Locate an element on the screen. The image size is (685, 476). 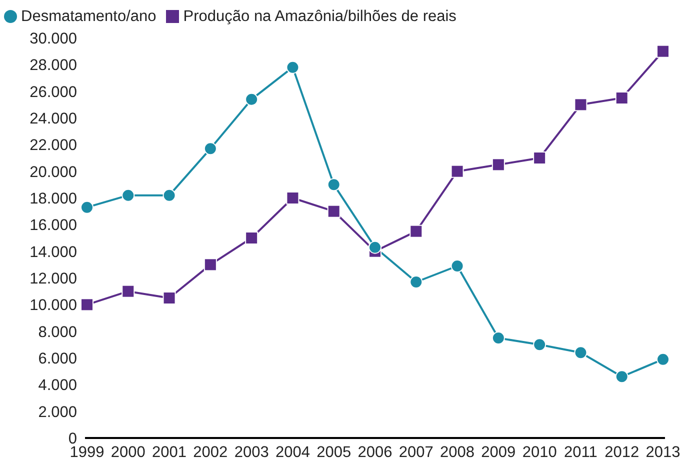
x-tick-label: 2002 is located at coordinates (210, 453).